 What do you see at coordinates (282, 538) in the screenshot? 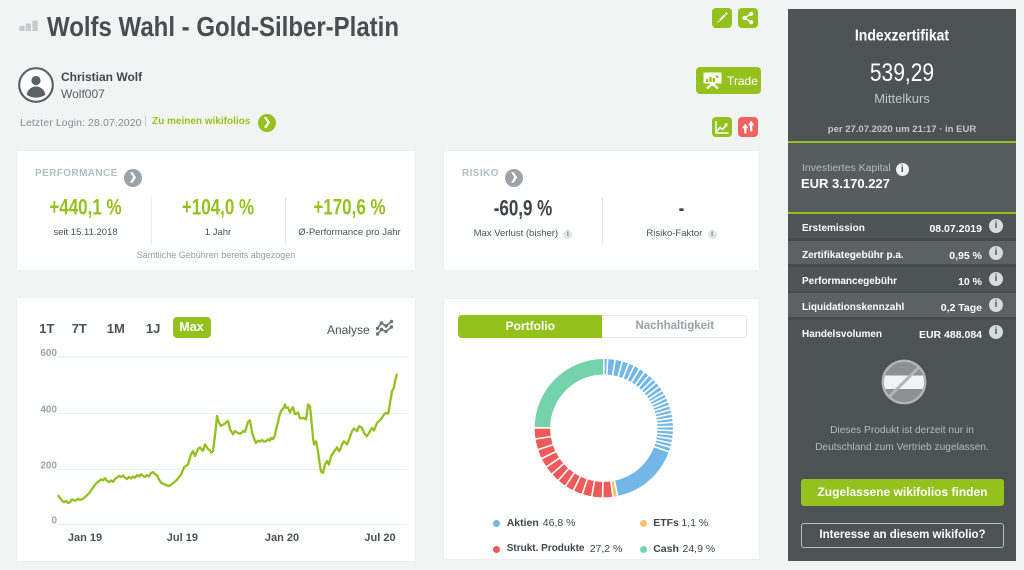
I see `svg-text: Jan 20` at bounding box center [282, 538].